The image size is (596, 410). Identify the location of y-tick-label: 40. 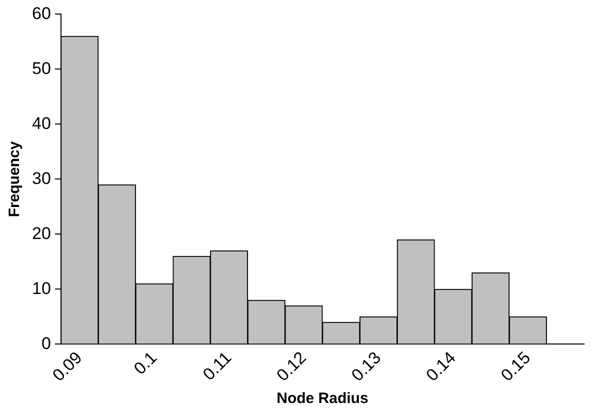
(41, 123).